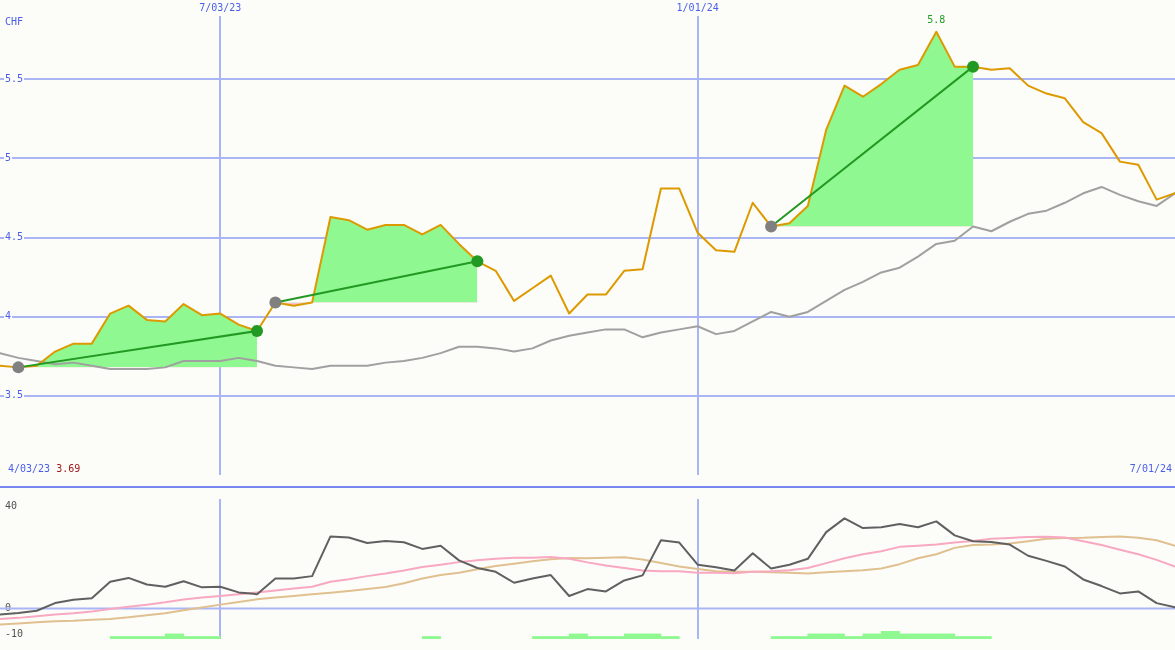 This screenshot has height=650, width=1175. I want to click on y-tick-label: -10, so click(14, 633).